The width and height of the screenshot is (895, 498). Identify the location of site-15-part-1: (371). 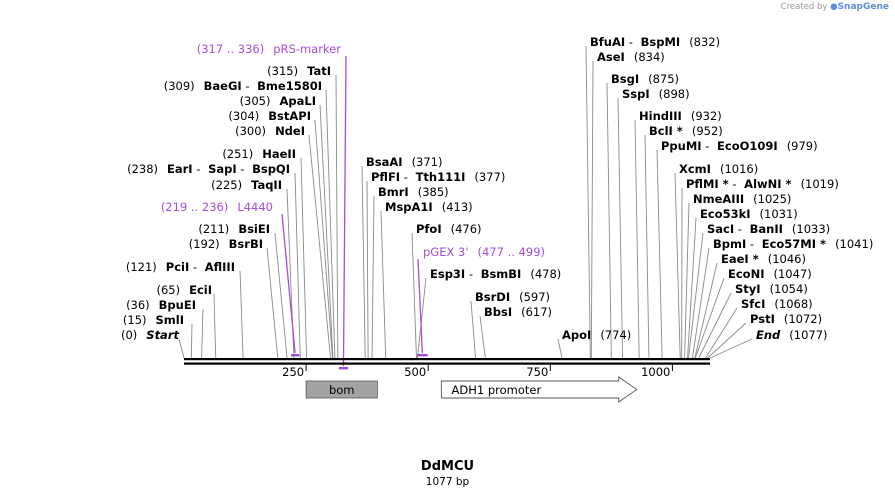
(427, 162).